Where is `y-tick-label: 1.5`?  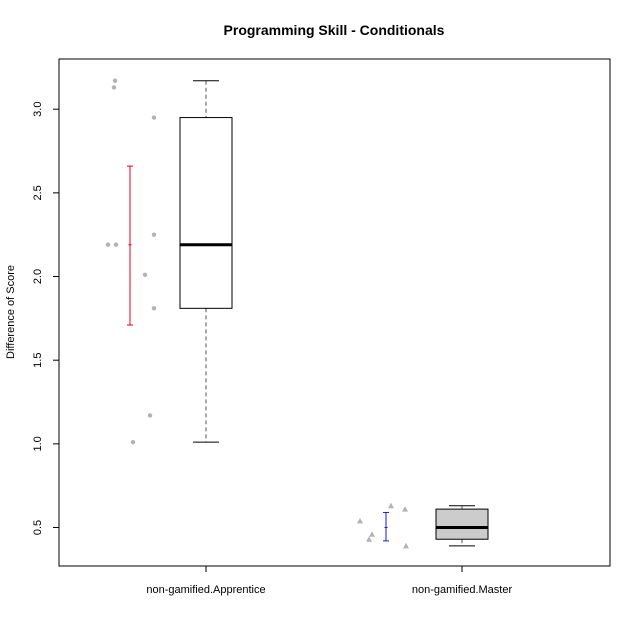 y-tick-label: 1.5 is located at coordinates (38, 360).